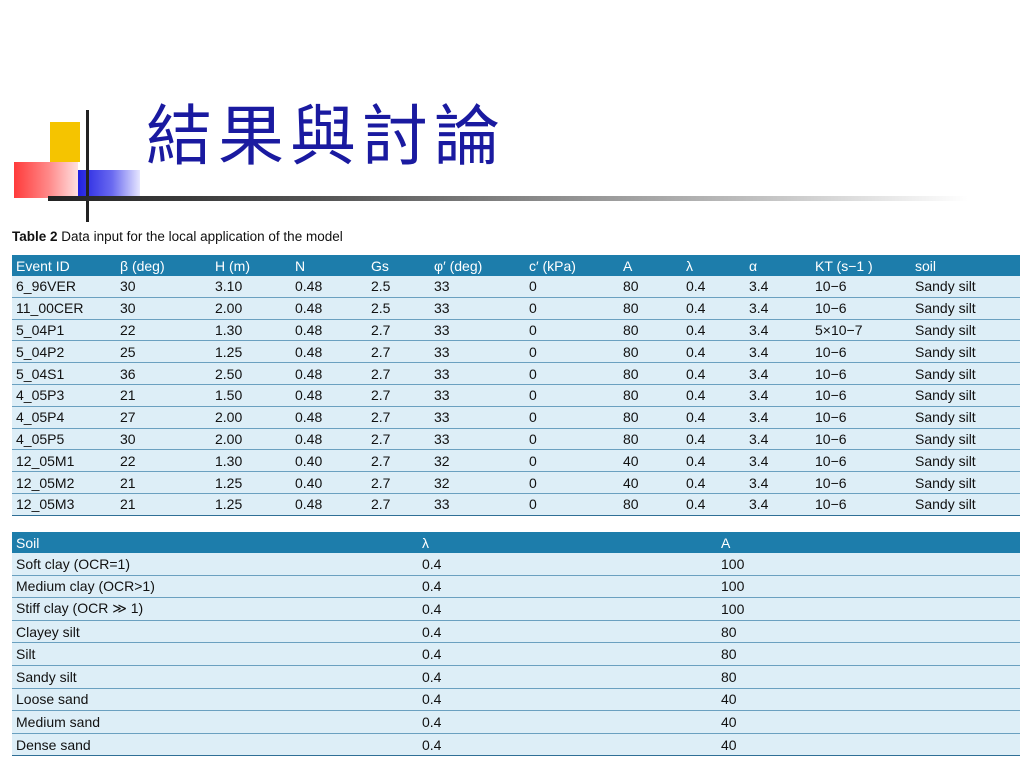 The height and width of the screenshot is (768, 1024). I want to click on table-header-row: Soil λ A, so click(516, 542).